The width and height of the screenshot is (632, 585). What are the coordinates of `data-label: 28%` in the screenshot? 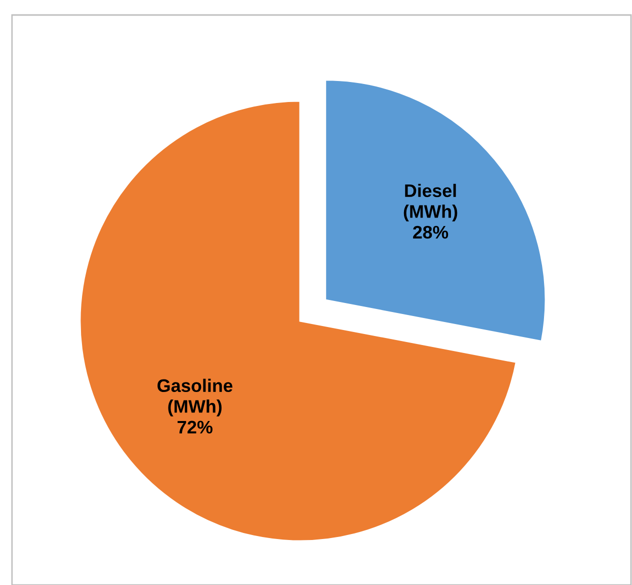 It's located at (430, 232).